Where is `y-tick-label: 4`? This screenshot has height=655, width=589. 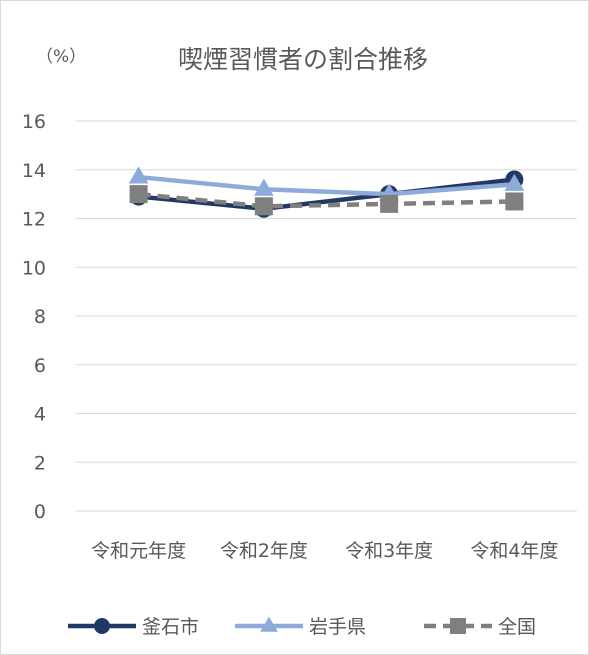
y-tick-label: 4 is located at coordinates (40, 415).